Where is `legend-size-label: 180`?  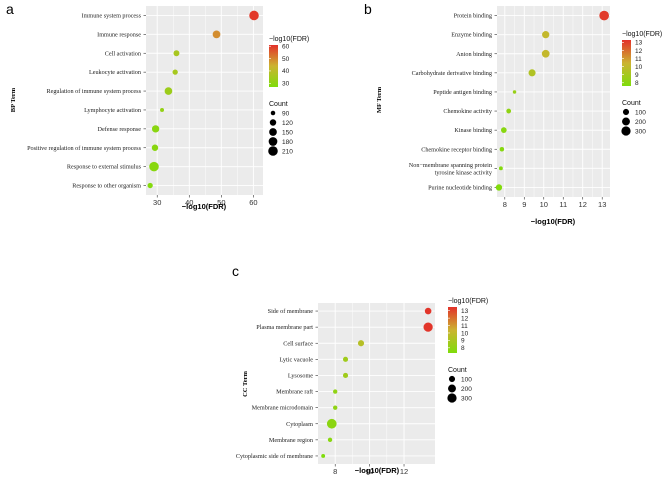
legend-size-label: 180 is located at coordinates (287, 142).